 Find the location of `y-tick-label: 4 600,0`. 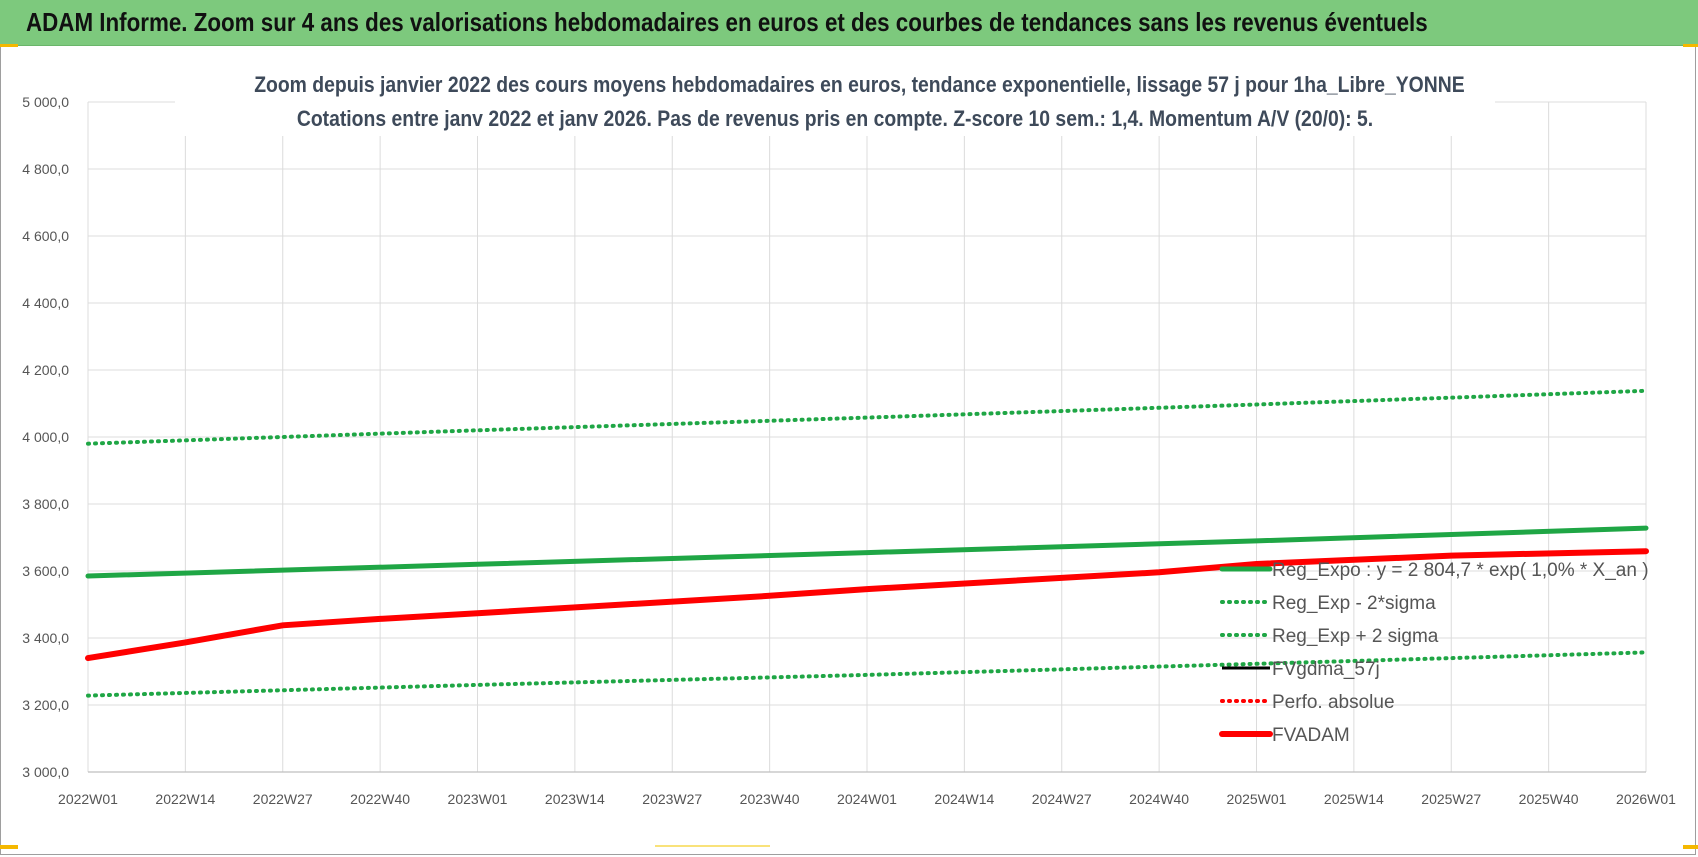

y-tick-label: 4 600,0 is located at coordinates (45, 236).